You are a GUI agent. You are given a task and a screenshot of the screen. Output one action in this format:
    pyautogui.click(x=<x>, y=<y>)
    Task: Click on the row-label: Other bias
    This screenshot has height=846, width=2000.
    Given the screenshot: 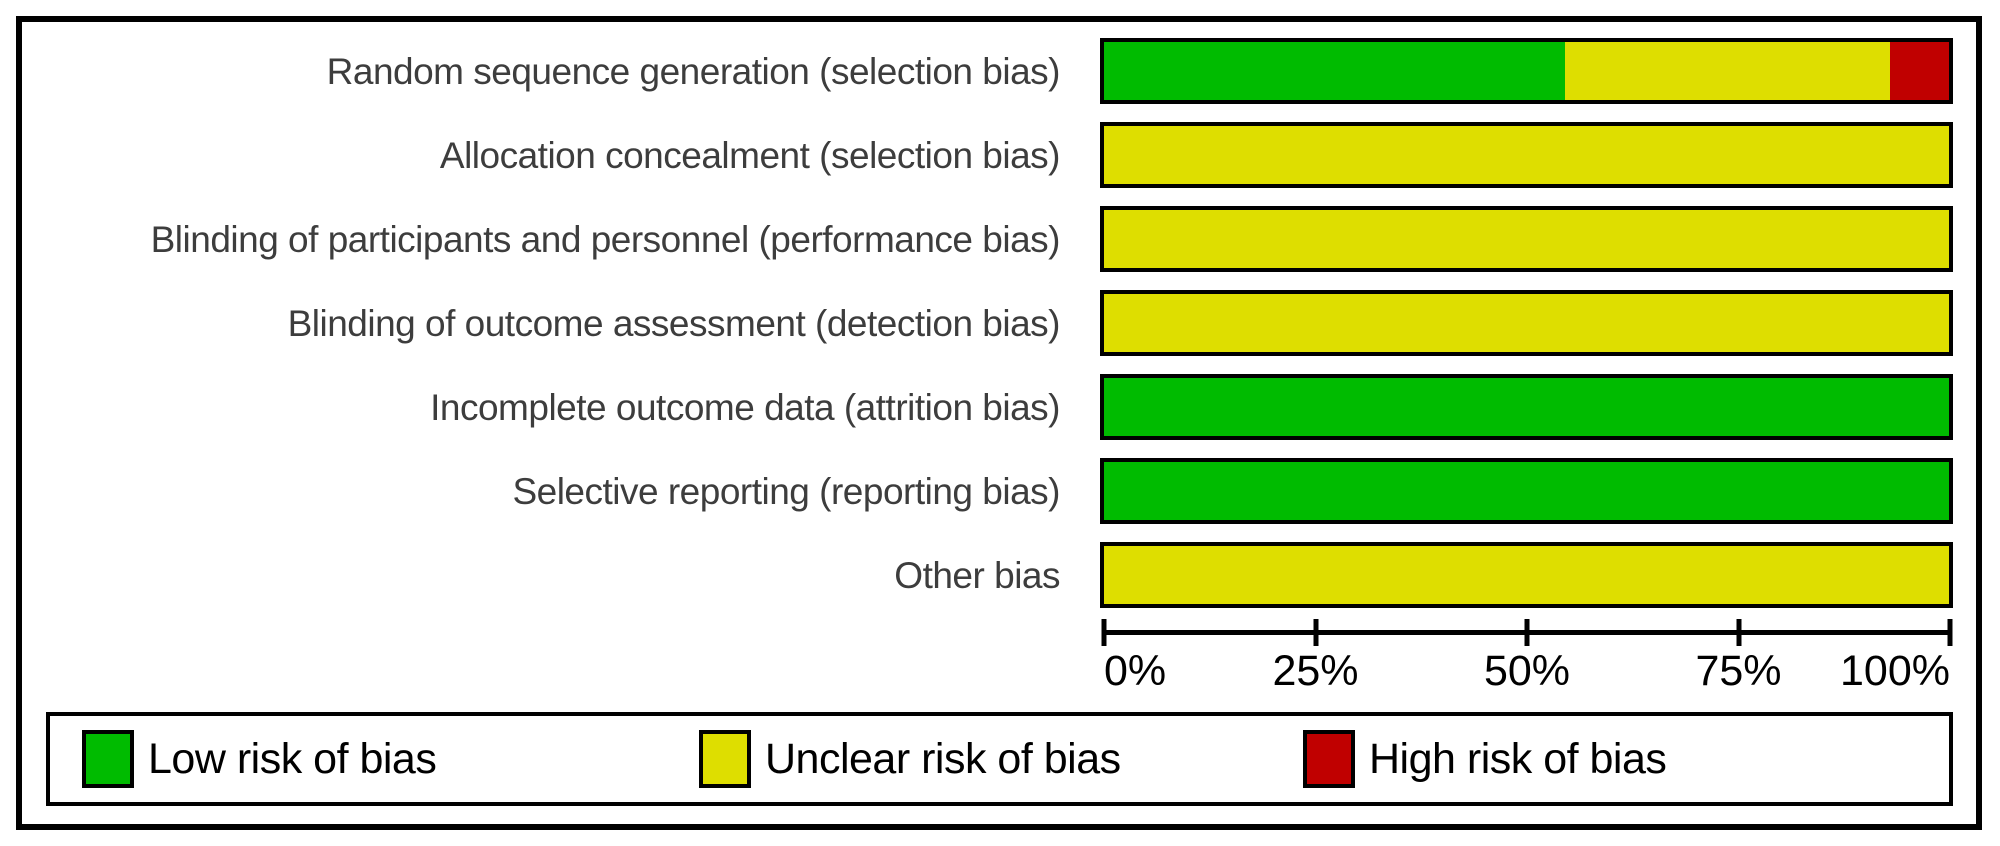 What is the action you would take?
    pyautogui.click(x=977, y=575)
    